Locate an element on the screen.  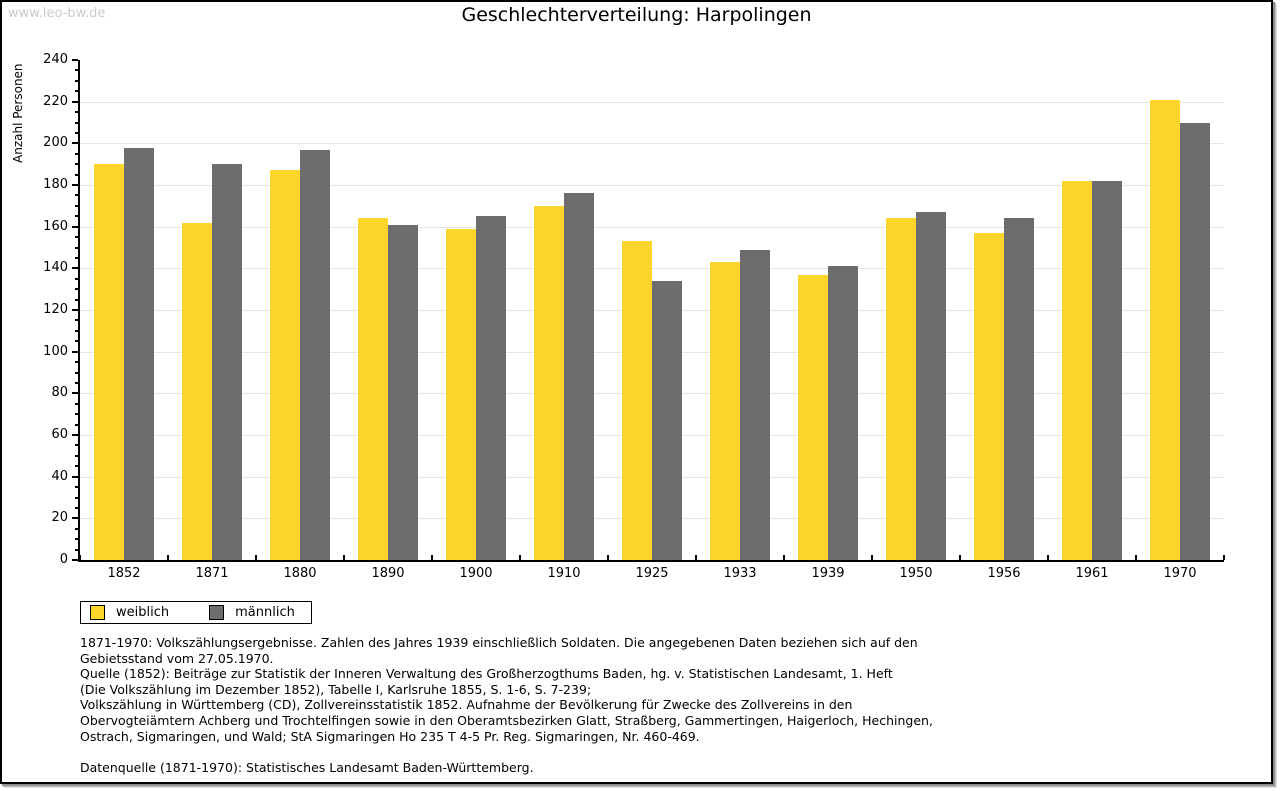
y-tick-label-100: 100 is located at coordinates (55, 351).